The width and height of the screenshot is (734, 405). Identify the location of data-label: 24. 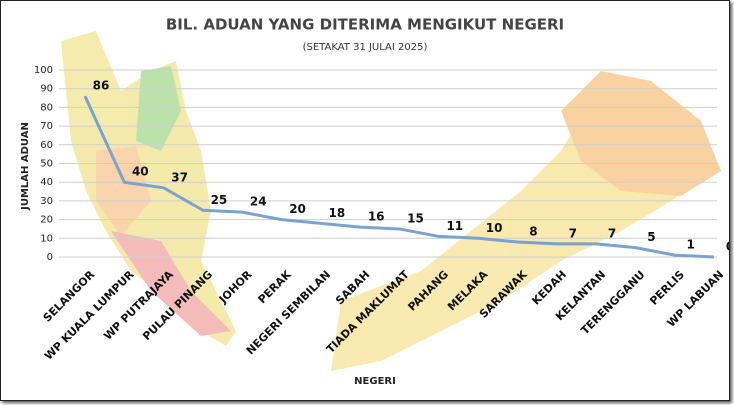
(258, 202).